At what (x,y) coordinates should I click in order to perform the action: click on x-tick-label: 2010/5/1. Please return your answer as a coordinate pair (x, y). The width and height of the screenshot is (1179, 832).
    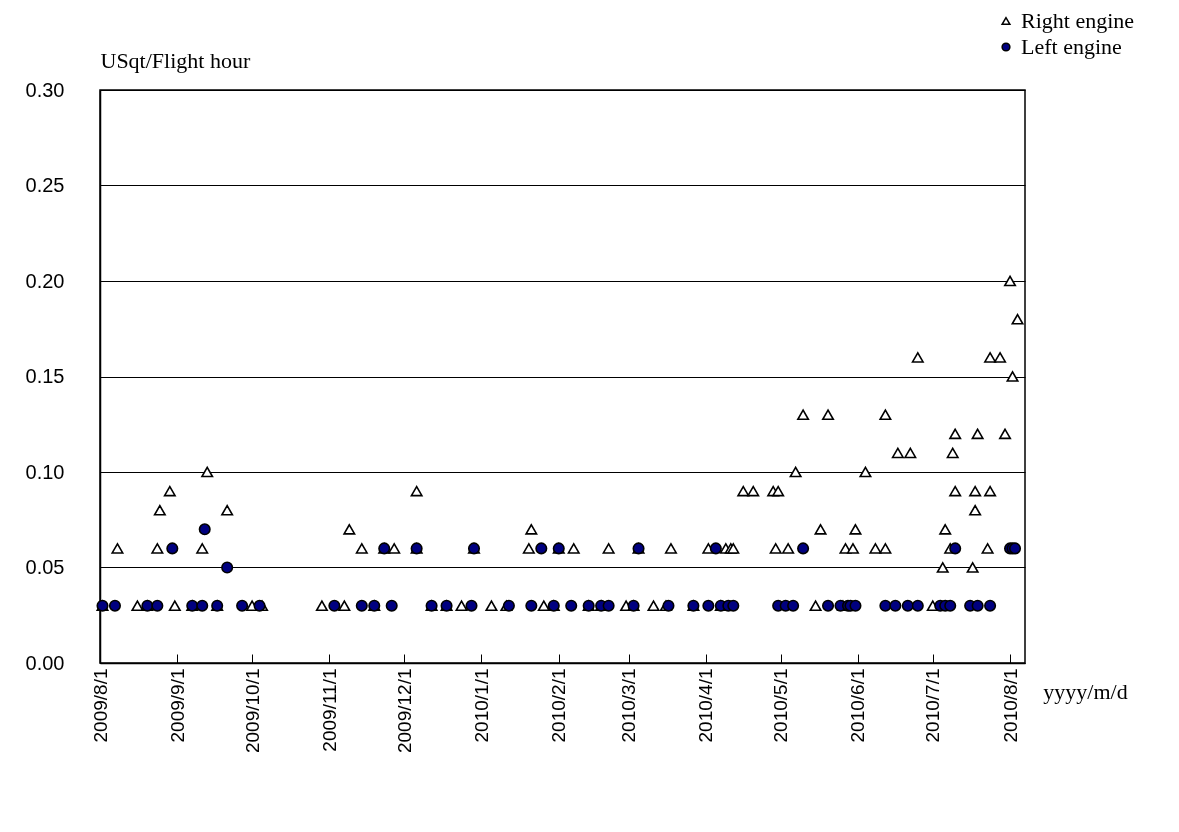
    Looking at the image, I should click on (781, 705).